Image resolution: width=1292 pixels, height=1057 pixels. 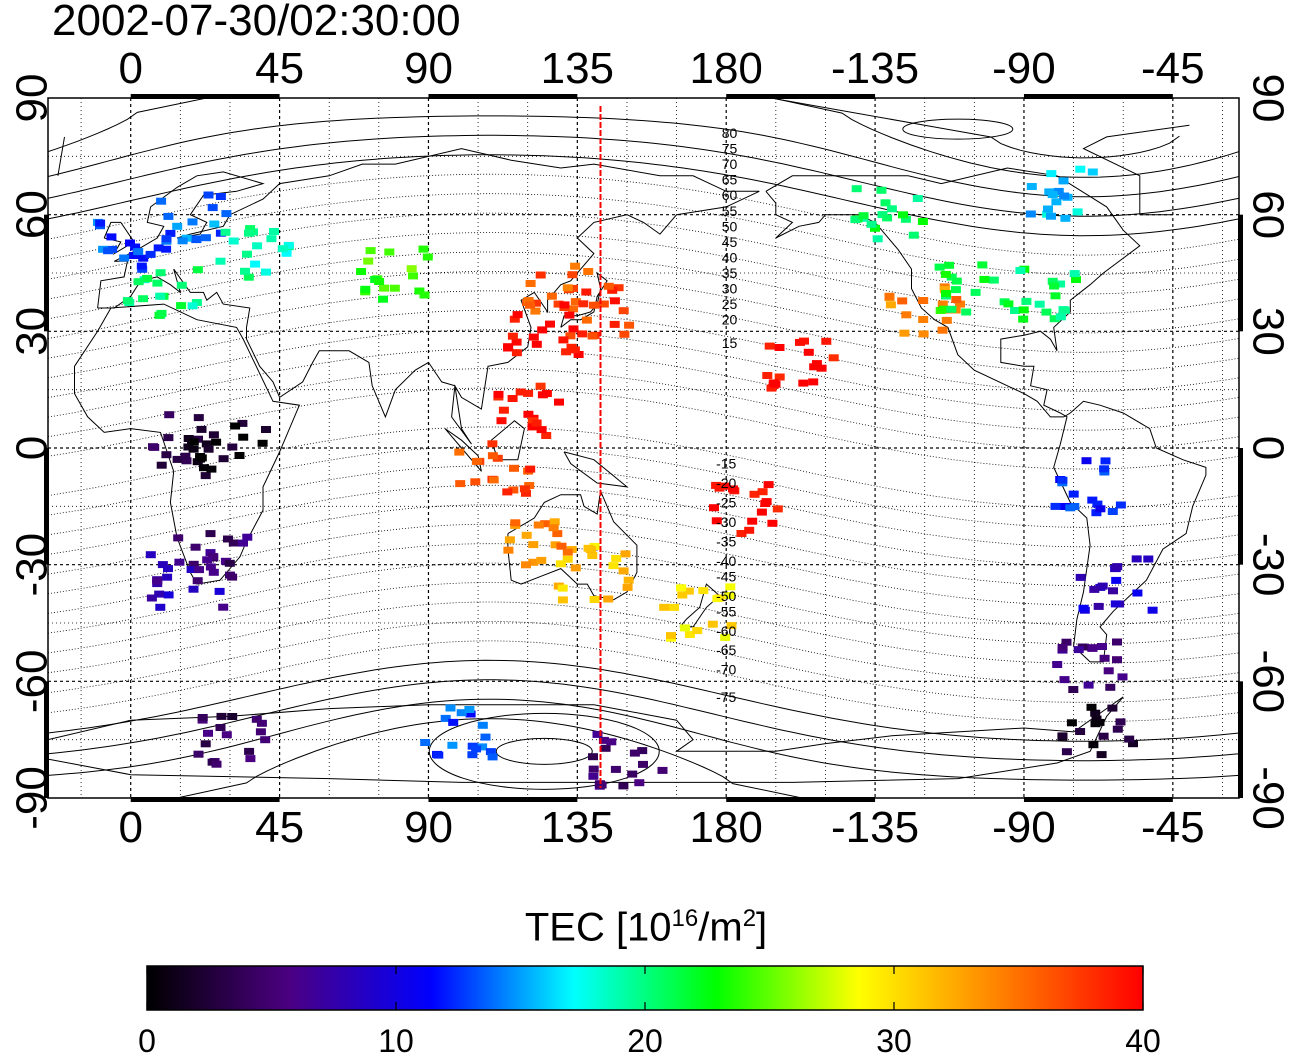 What do you see at coordinates (730, 211) in the screenshot?
I see `contour-label: 55` at bounding box center [730, 211].